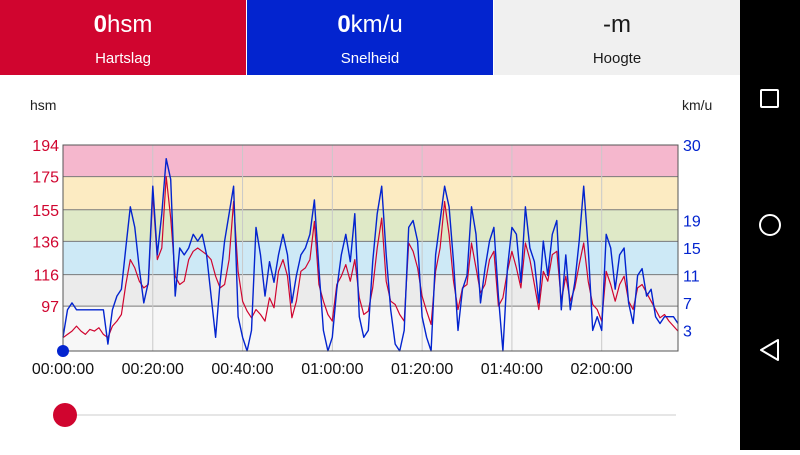 Image resolution: width=800 pixels, height=455 pixels. Describe the element at coordinates (45, 211) in the screenshot. I see `left-tick-label: 155` at that location.